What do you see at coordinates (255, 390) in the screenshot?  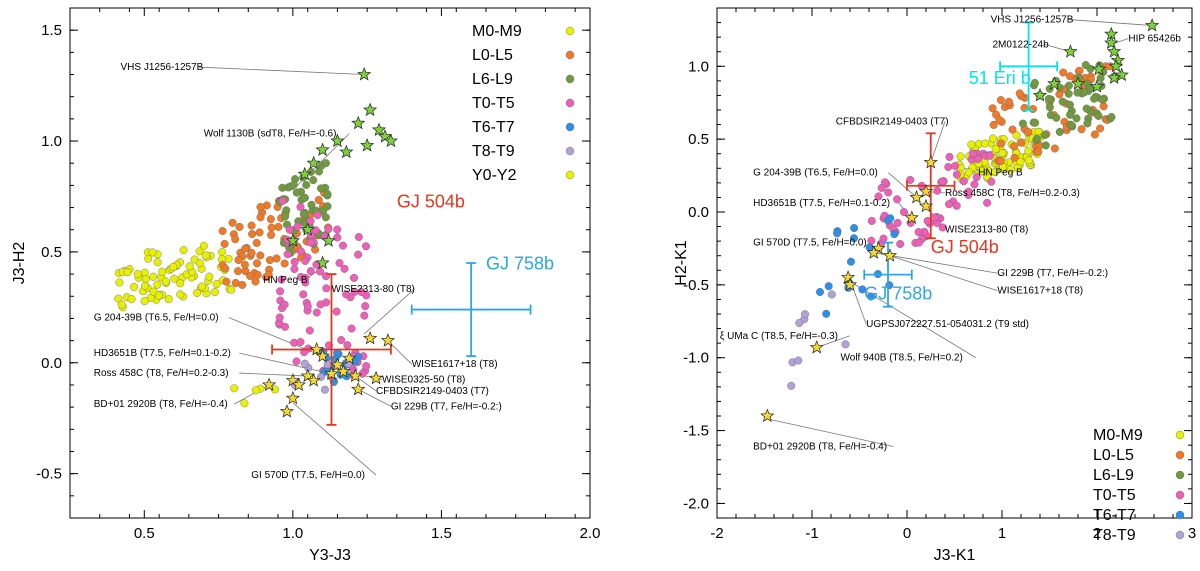 I see `data-point-y0-y2` at bounding box center [255, 390].